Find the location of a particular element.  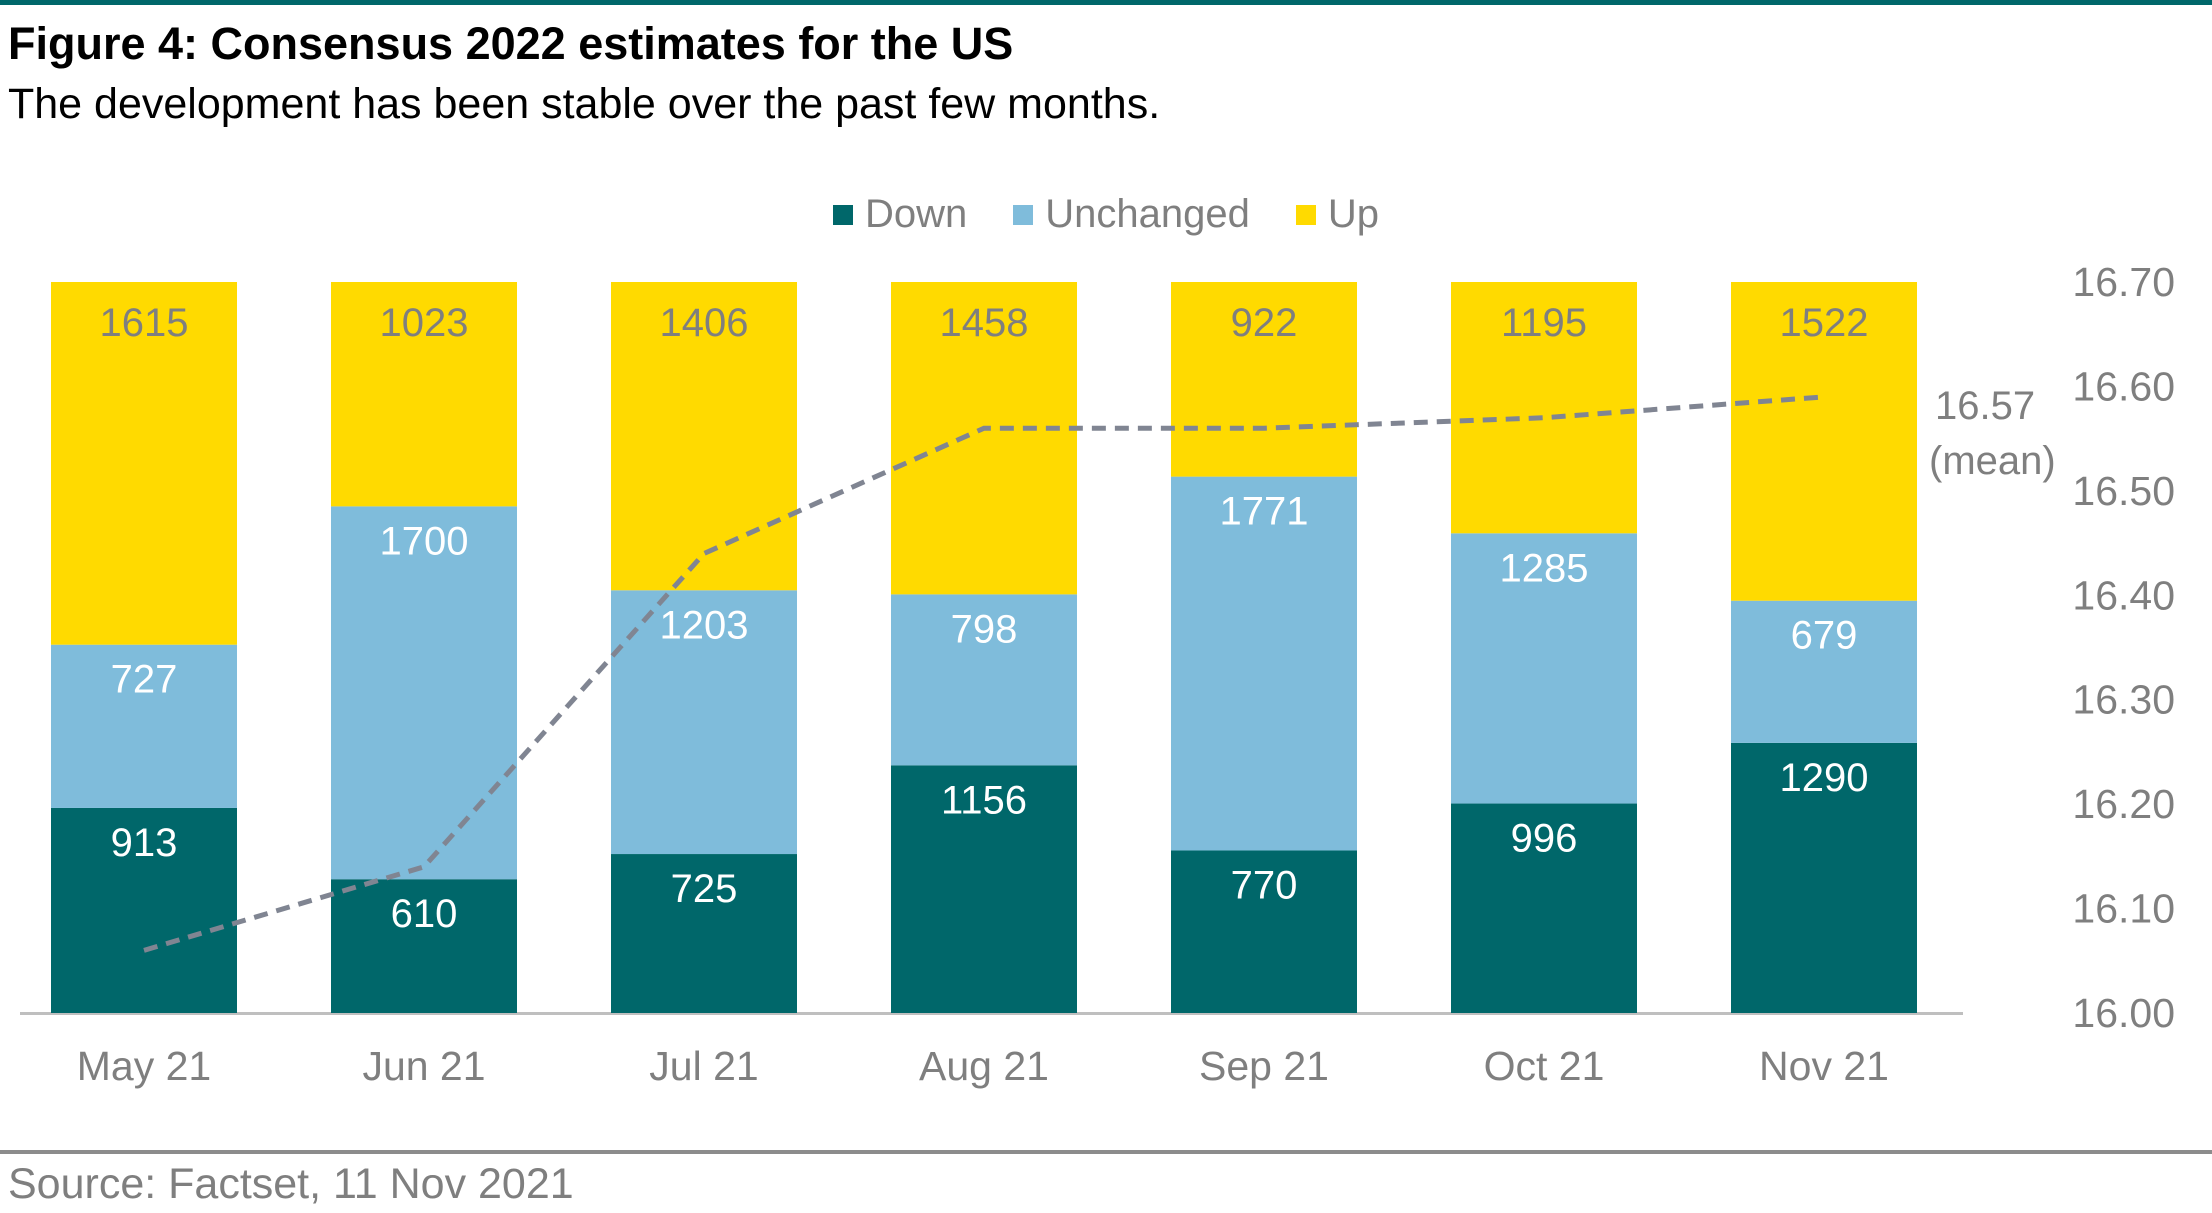

legend-item-unchanged: Unchanged is located at coordinates (1131, 214).